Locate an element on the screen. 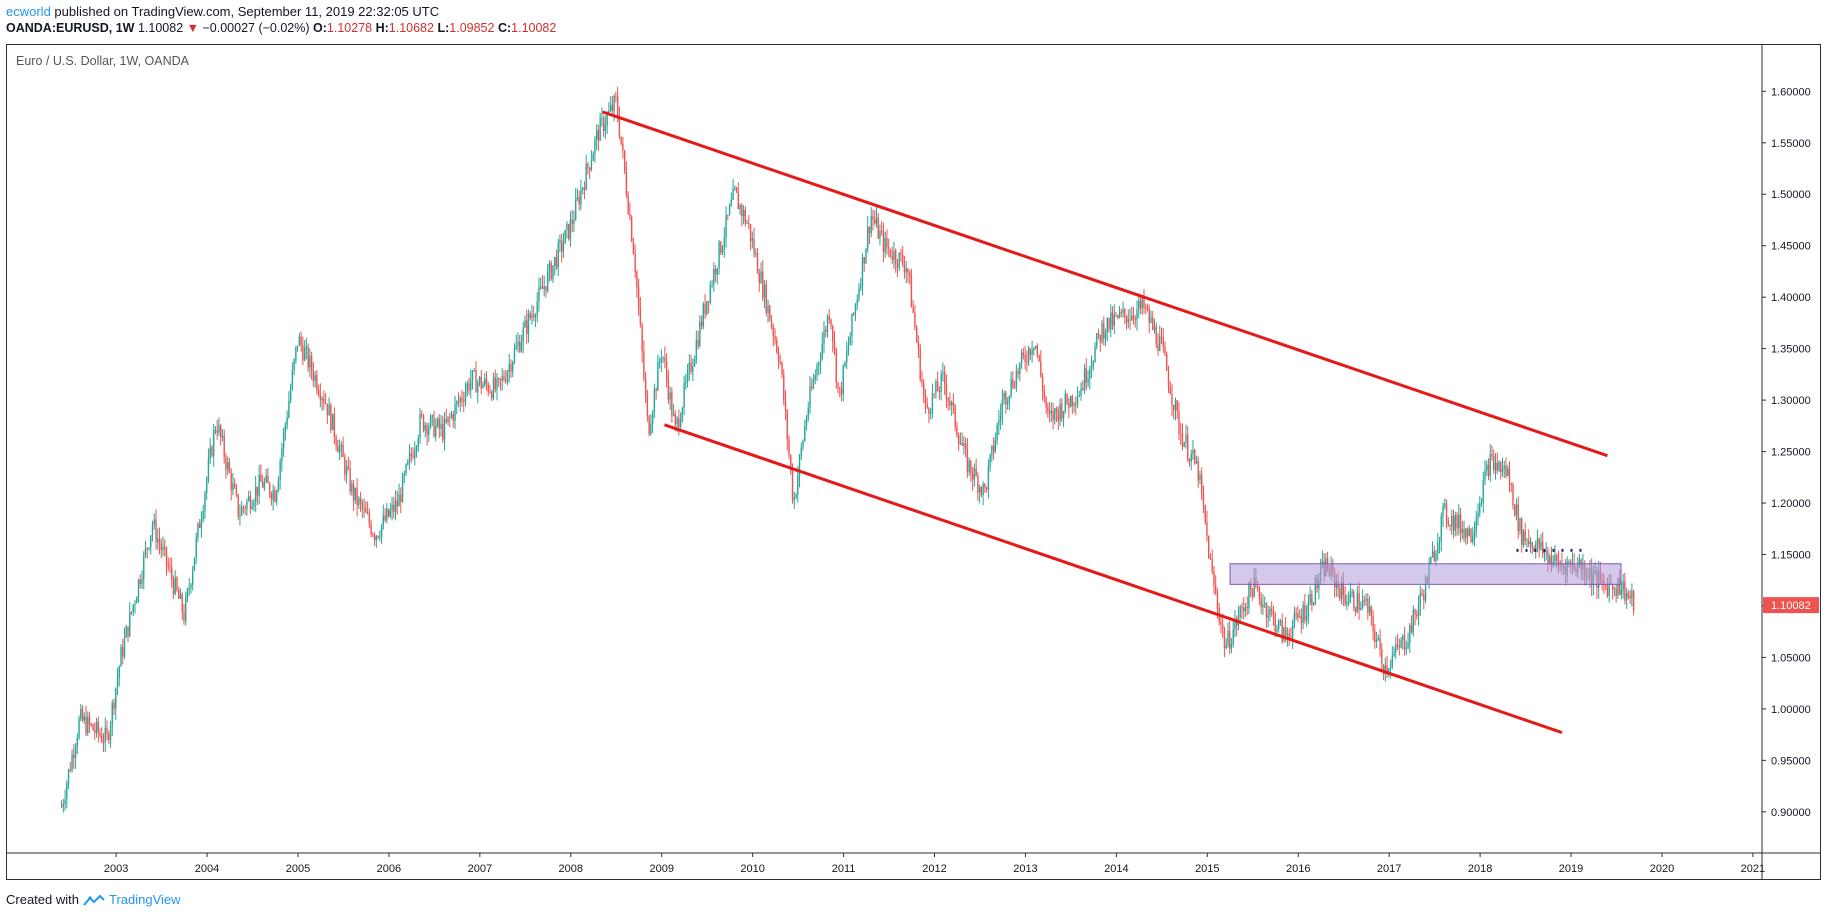 The width and height of the screenshot is (1828, 916). high-value: 1.10682 is located at coordinates (411, 28).